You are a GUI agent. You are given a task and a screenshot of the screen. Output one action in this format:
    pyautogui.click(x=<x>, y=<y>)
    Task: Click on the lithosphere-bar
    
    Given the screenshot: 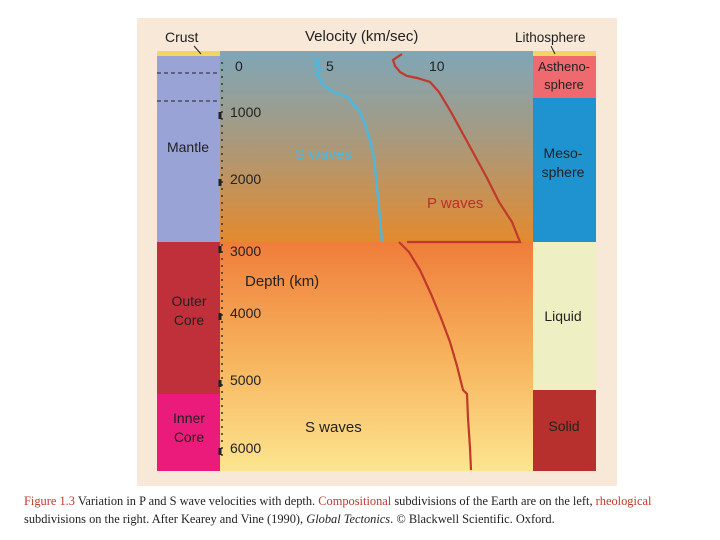 What is the action you would take?
    pyautogui.click(x=564, y=53)
    